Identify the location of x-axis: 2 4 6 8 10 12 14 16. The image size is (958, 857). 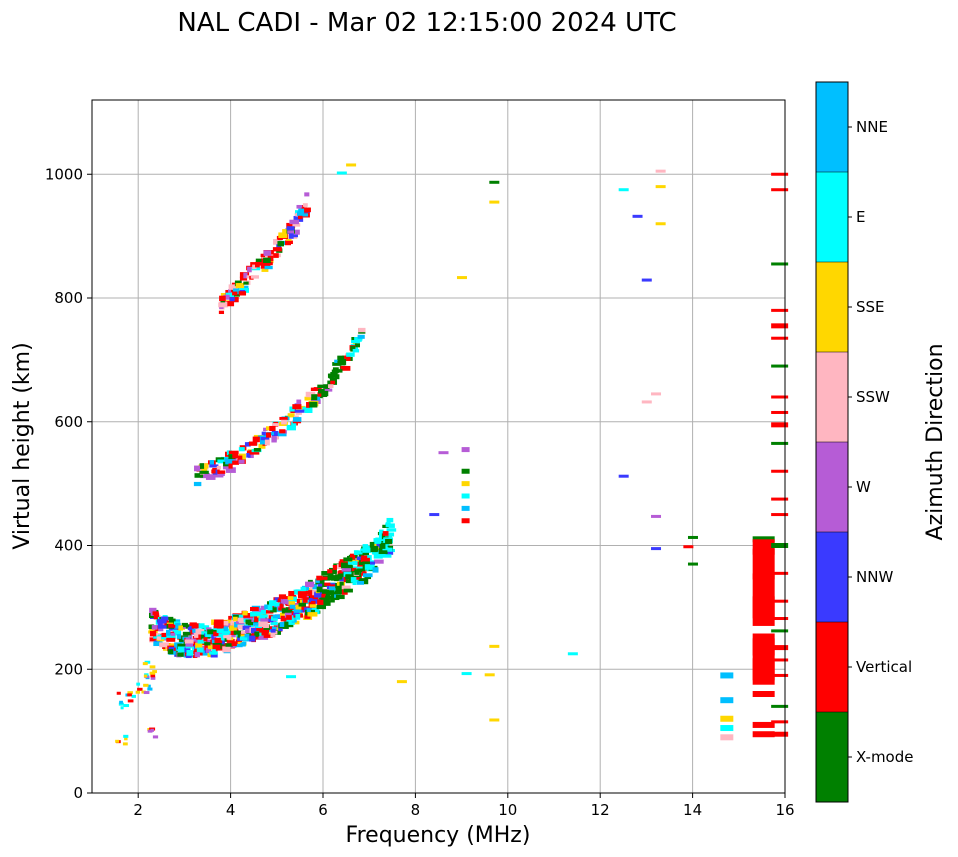
(464, 806).